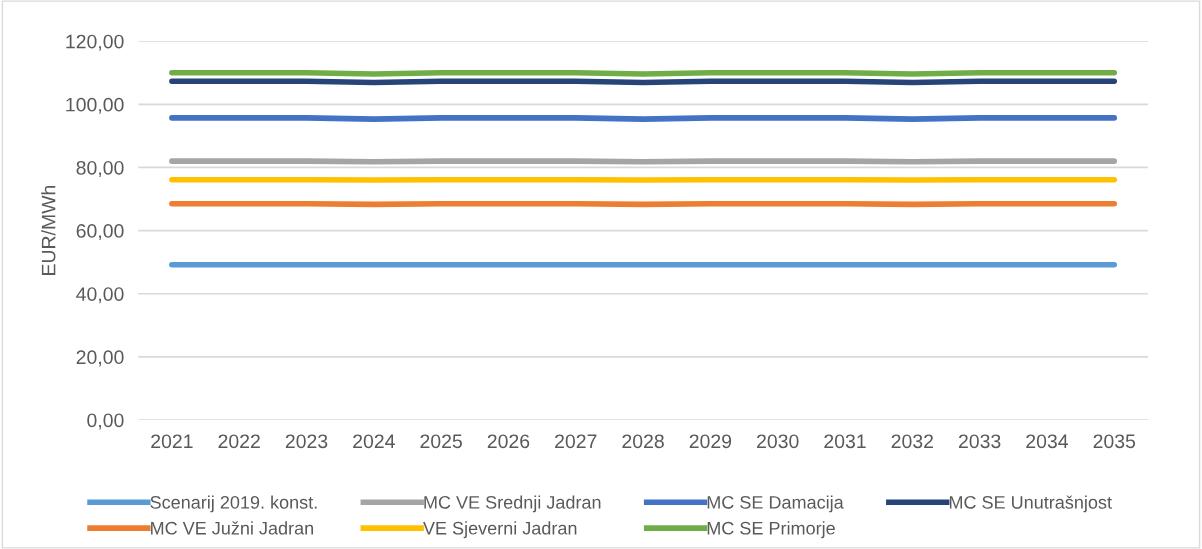 The image size is (1202, 549). What do you see at coordinates (239, 441) in the screenshot?
I see `x-tick-label: 2022` at bounding box center [239, 441].